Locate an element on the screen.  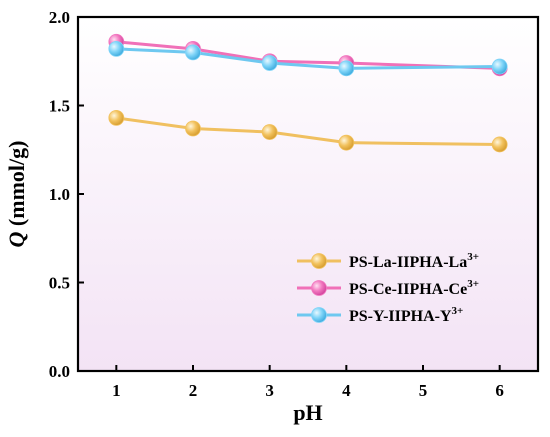
y-axis-title: Q (mmol/g) is located at coordinates (16, 194).